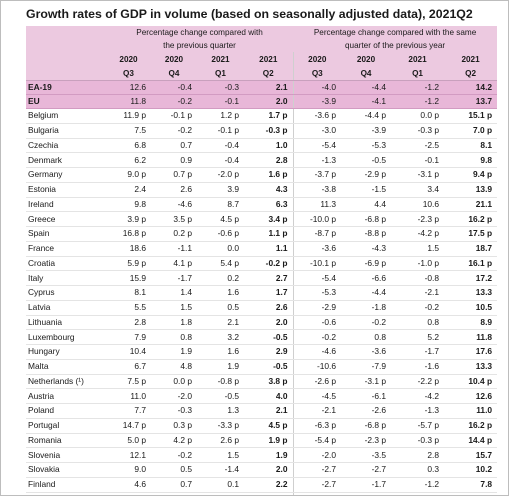  I want to click on value-cell: -1.6, so click(418, 367).